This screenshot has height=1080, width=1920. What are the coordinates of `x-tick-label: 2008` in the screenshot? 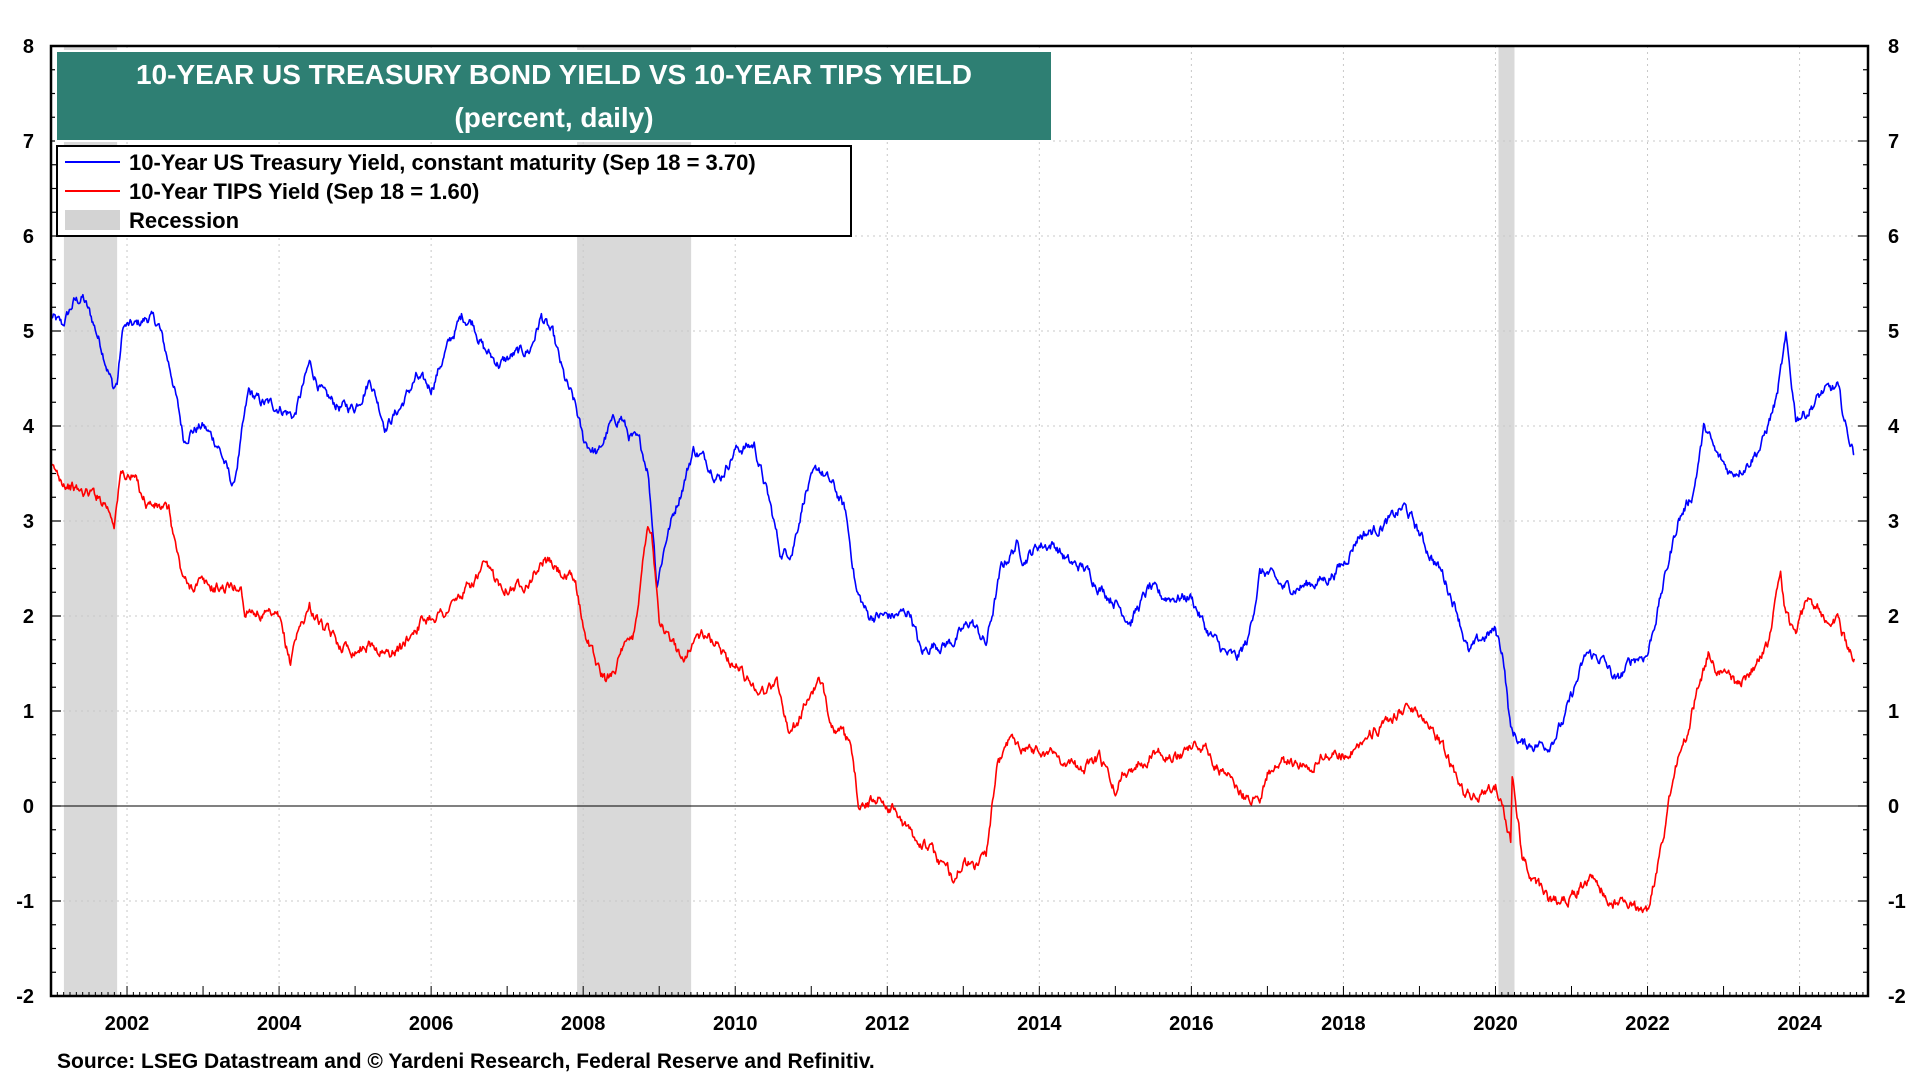 It's located at (583, 1024).